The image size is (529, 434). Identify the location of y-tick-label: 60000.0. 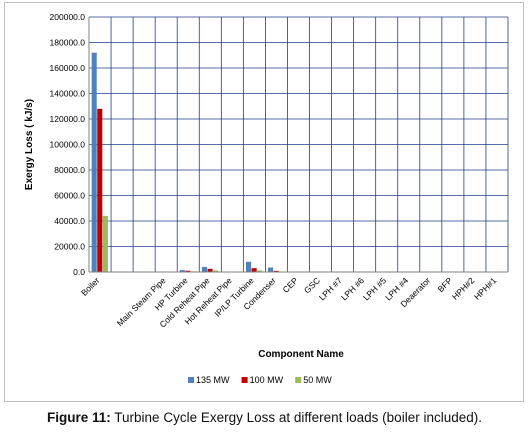
(69, 196).